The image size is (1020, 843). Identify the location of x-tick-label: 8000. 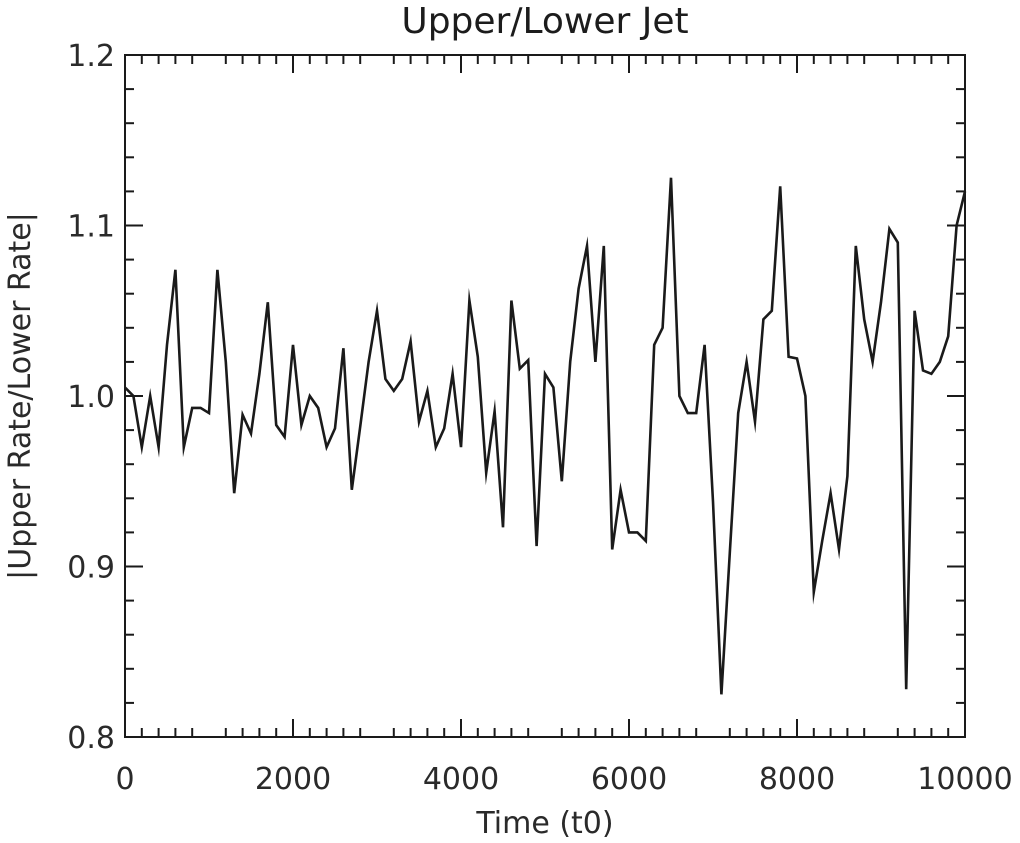
(797, 779).